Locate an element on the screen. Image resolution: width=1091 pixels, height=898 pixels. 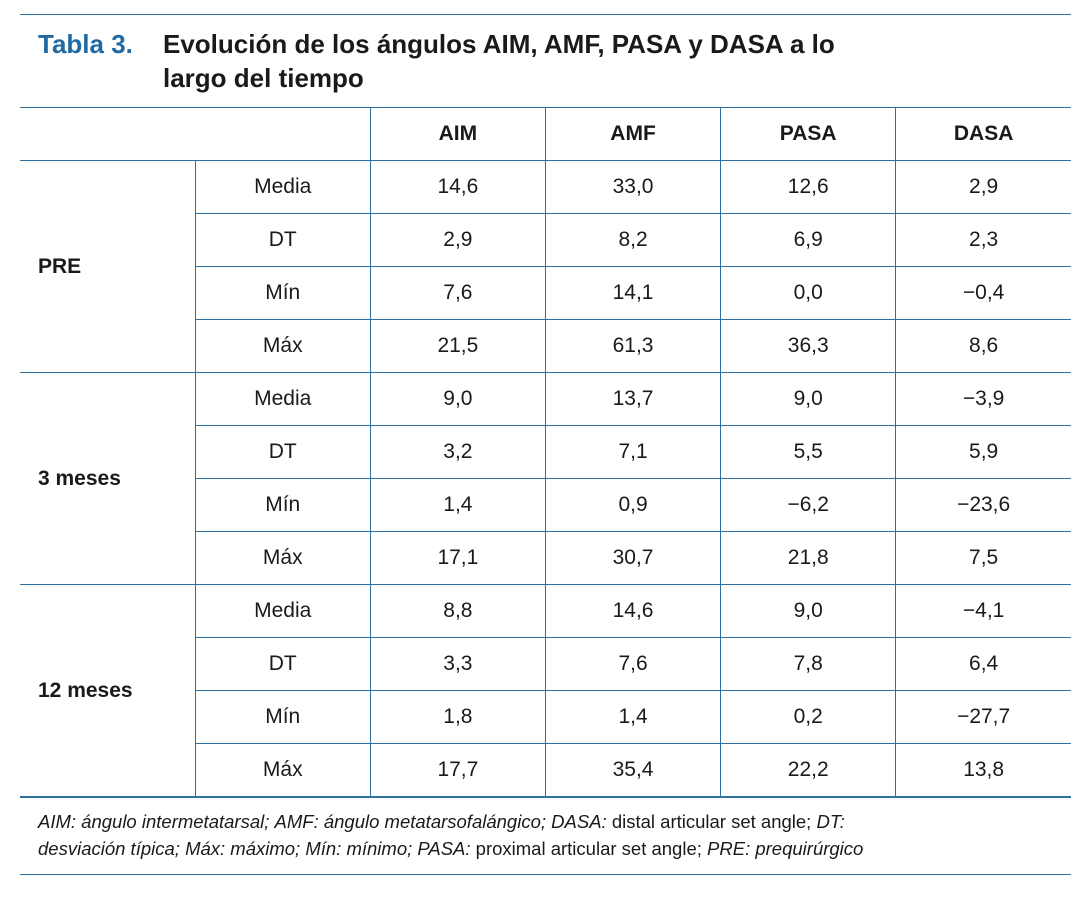
table-row: Mín 1,8 1,4 0,2 −27,7 is located at coordinates (545, 717).